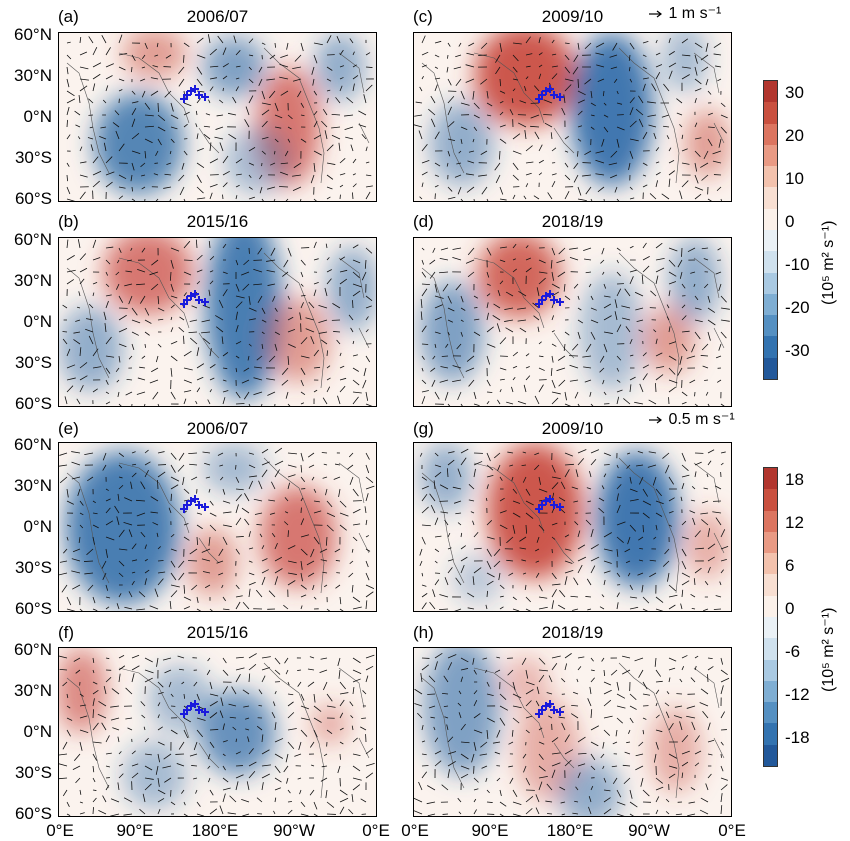 This screenshot has height=841, width=850. I want to click on colorbar-tick-label: 0, so click(790, 221).